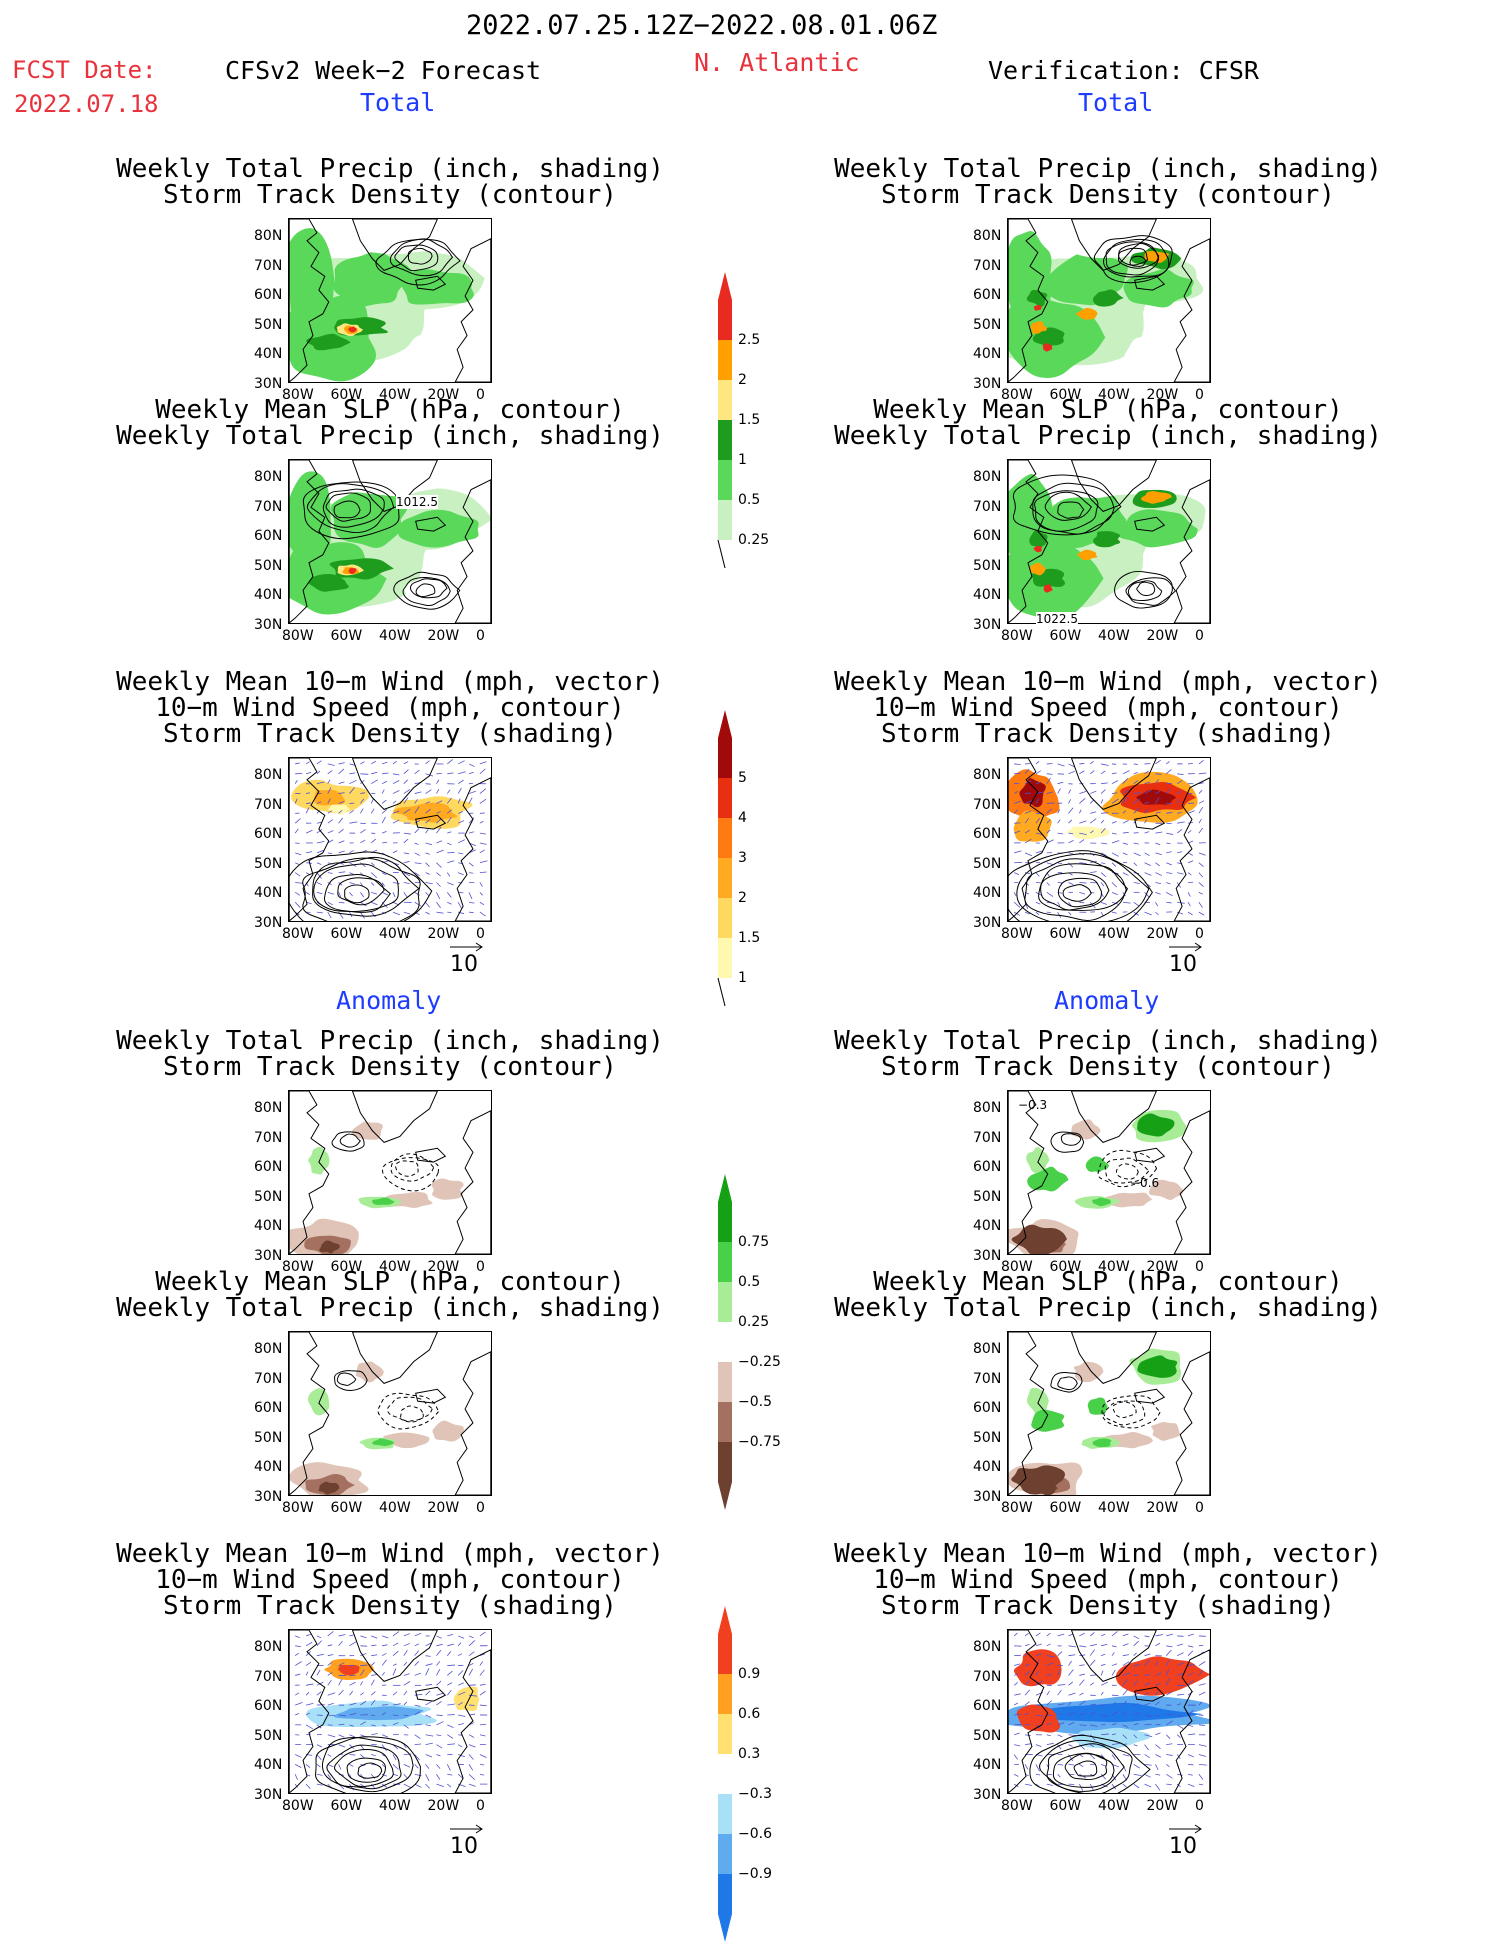 The height and width of the screenshot is (1944, 1487). What do you see at coordinates (701, 25) in the screenshot?
I see `date-range-title: 2022.07.25.12Z−2022.08.01.06Z` at bounding box center [701, 25].